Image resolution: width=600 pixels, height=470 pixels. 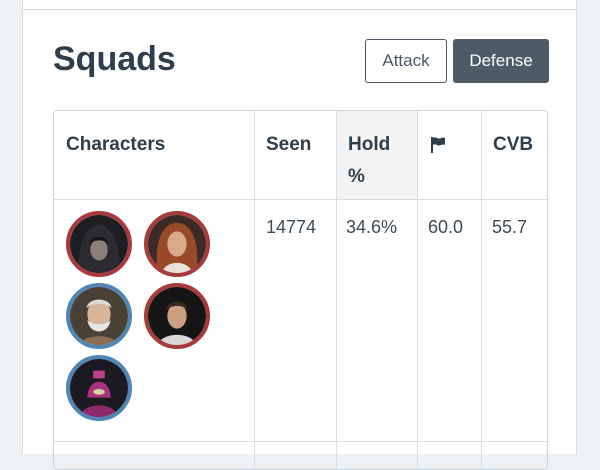 What do you see at coordinates (481, 290) in the screenshot?
I see `col-divider-cvb` at bounding box center [481, 290].